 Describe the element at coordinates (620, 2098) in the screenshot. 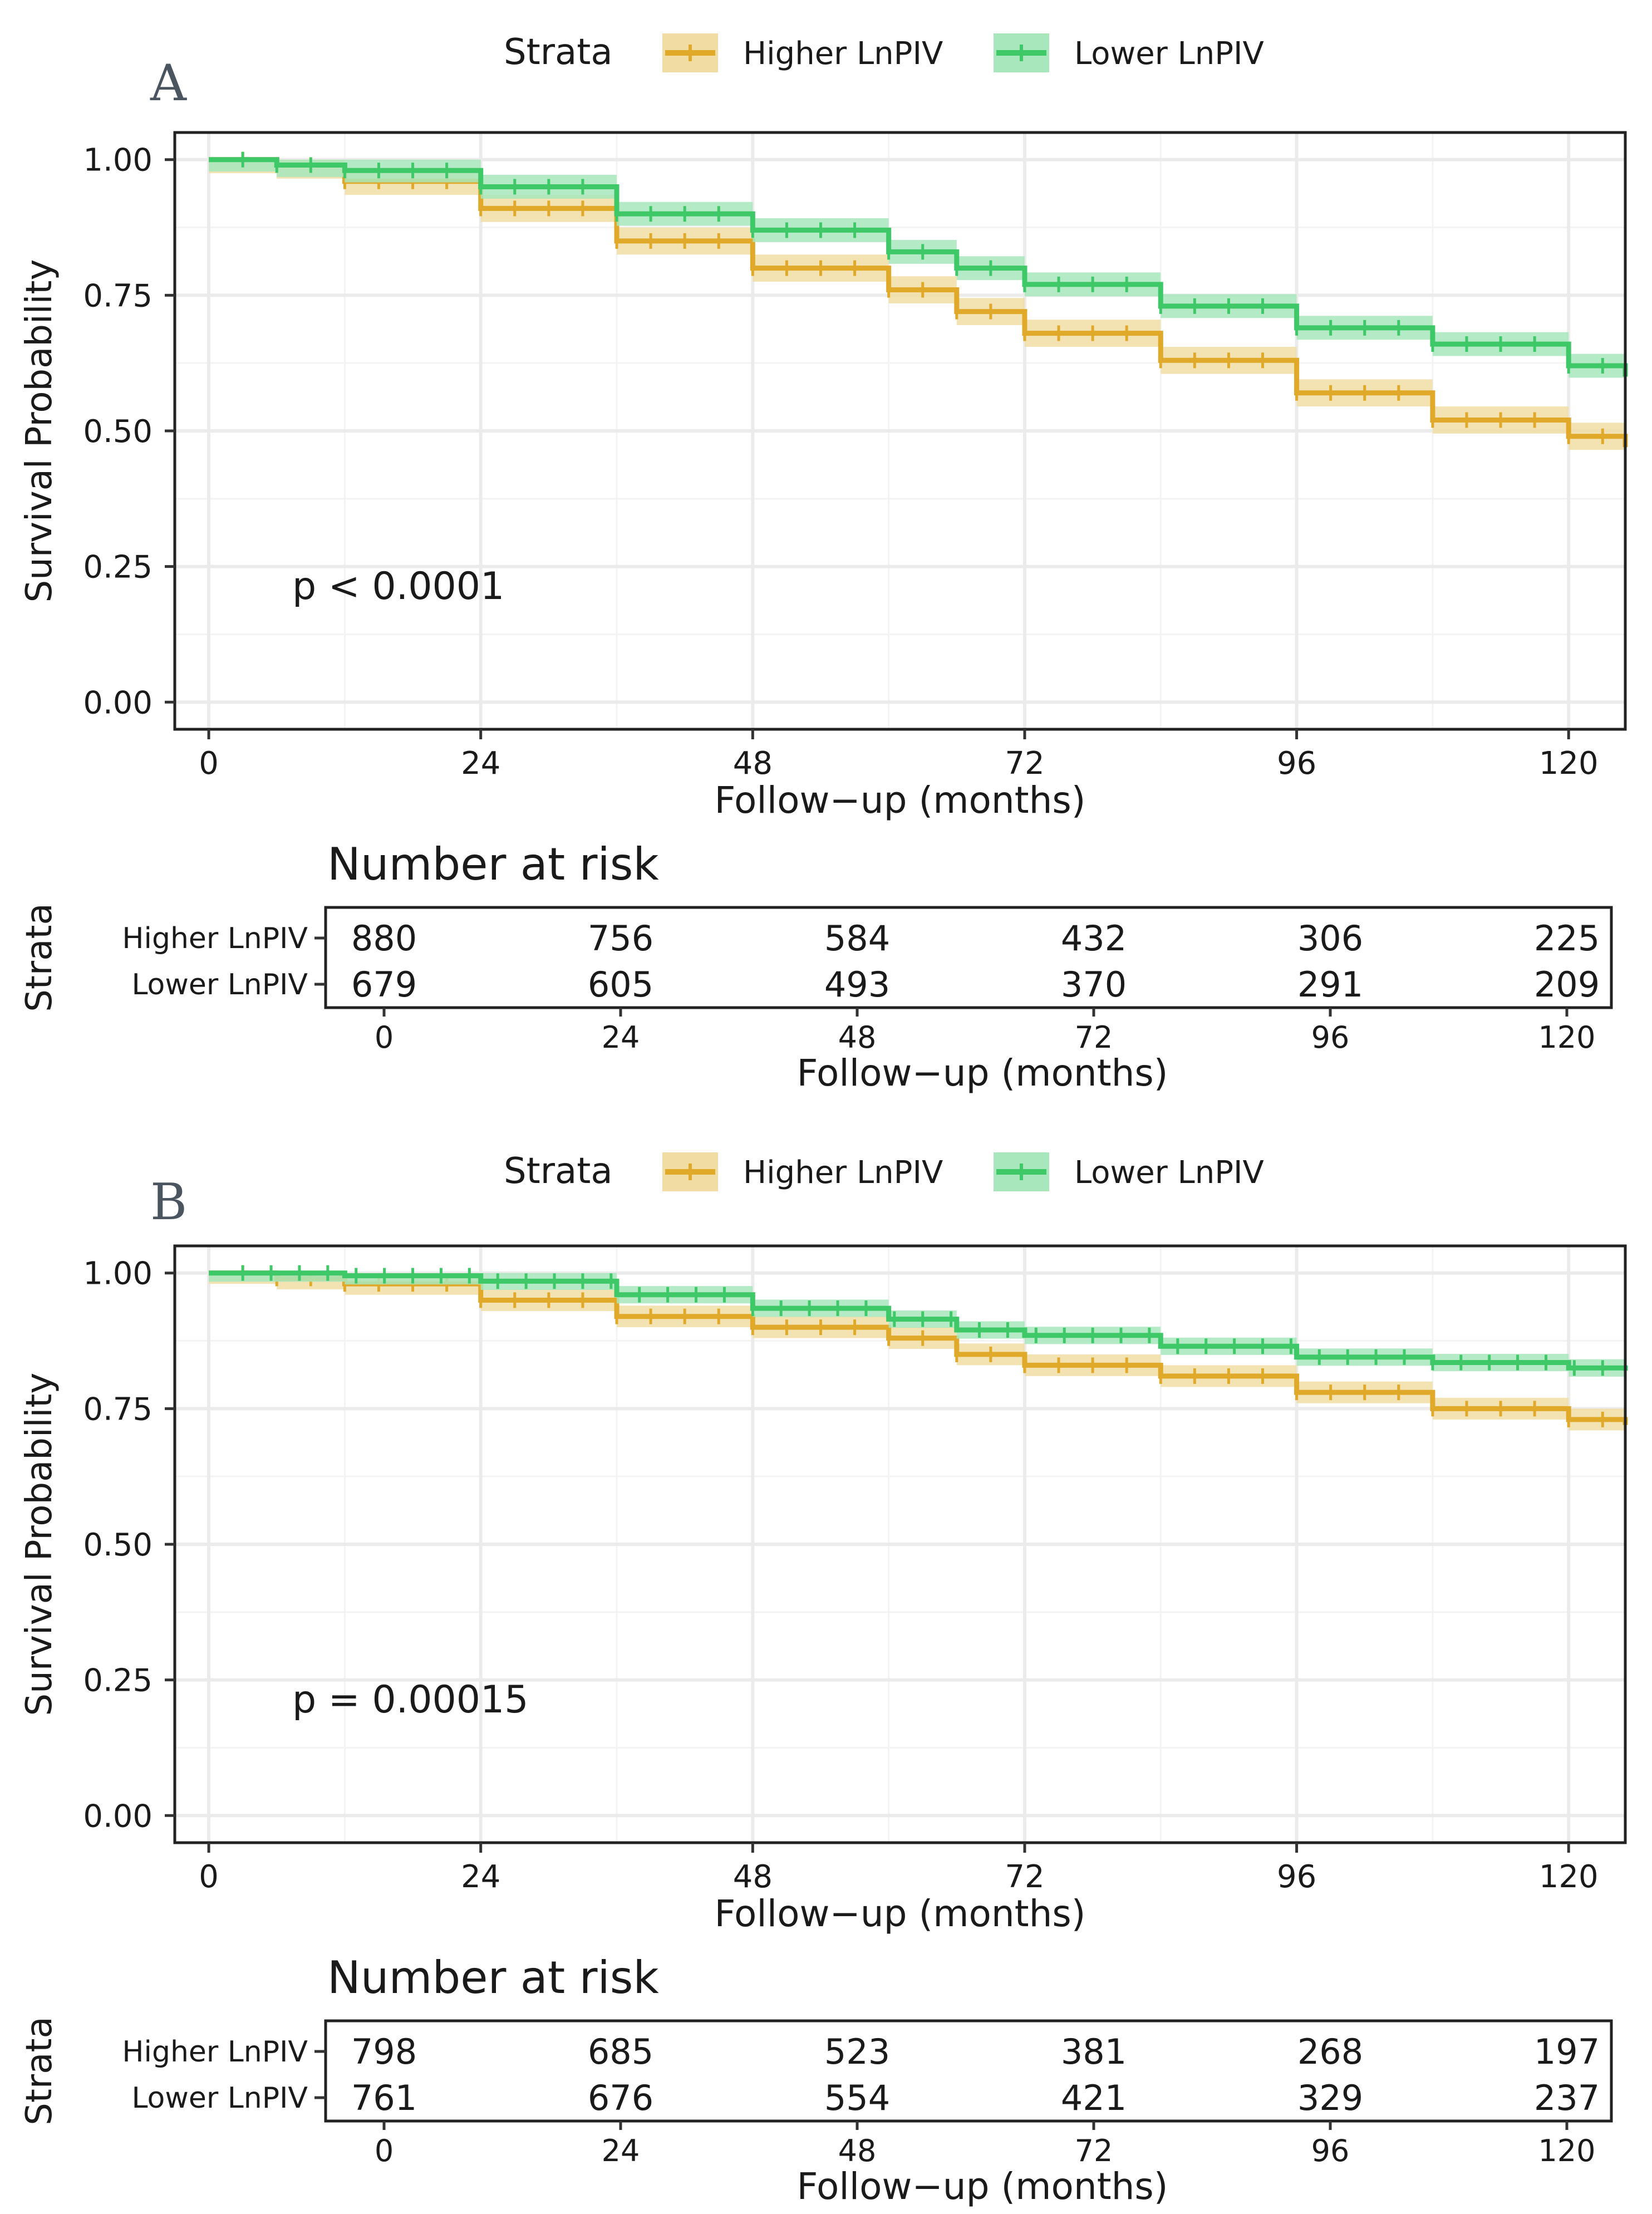

I see `risk-value: 676` at that location.